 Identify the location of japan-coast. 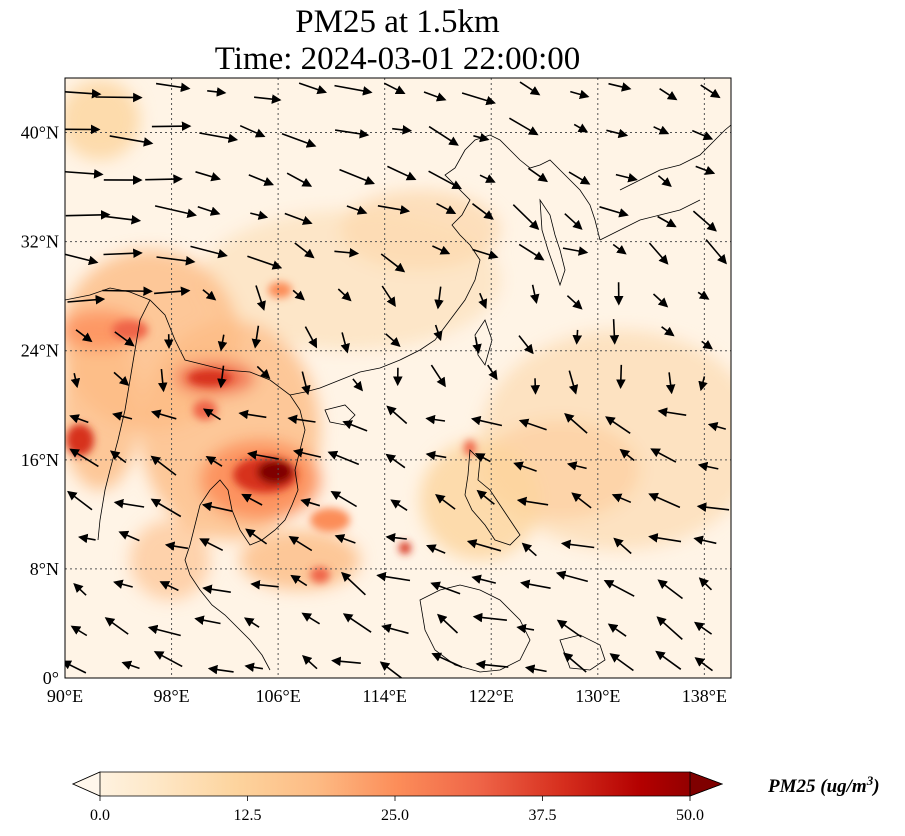
(665, 182).